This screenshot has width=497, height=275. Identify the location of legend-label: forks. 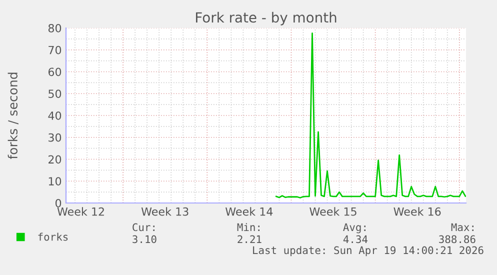
(53, 236).